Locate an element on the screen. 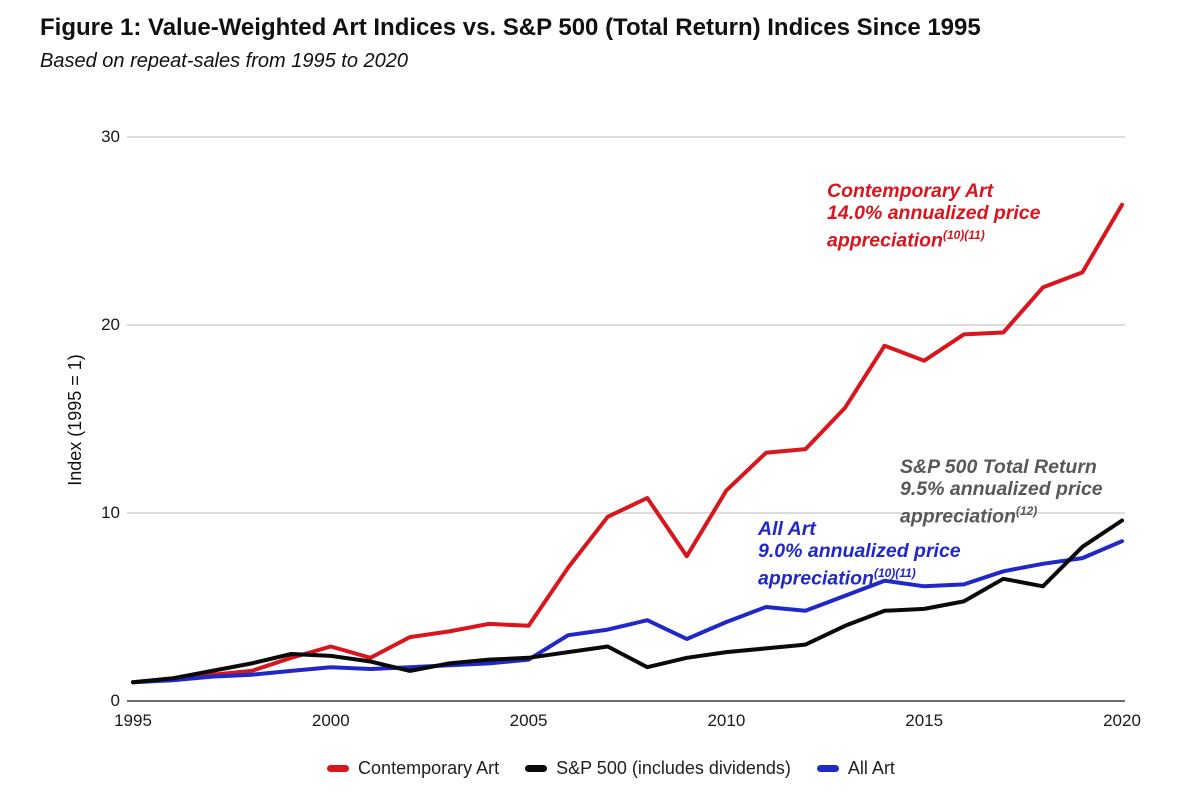 Image resolution: width=1200 pixels, height=812 pixels. y-tick-label: 20 is located at coordinates (110, 324).